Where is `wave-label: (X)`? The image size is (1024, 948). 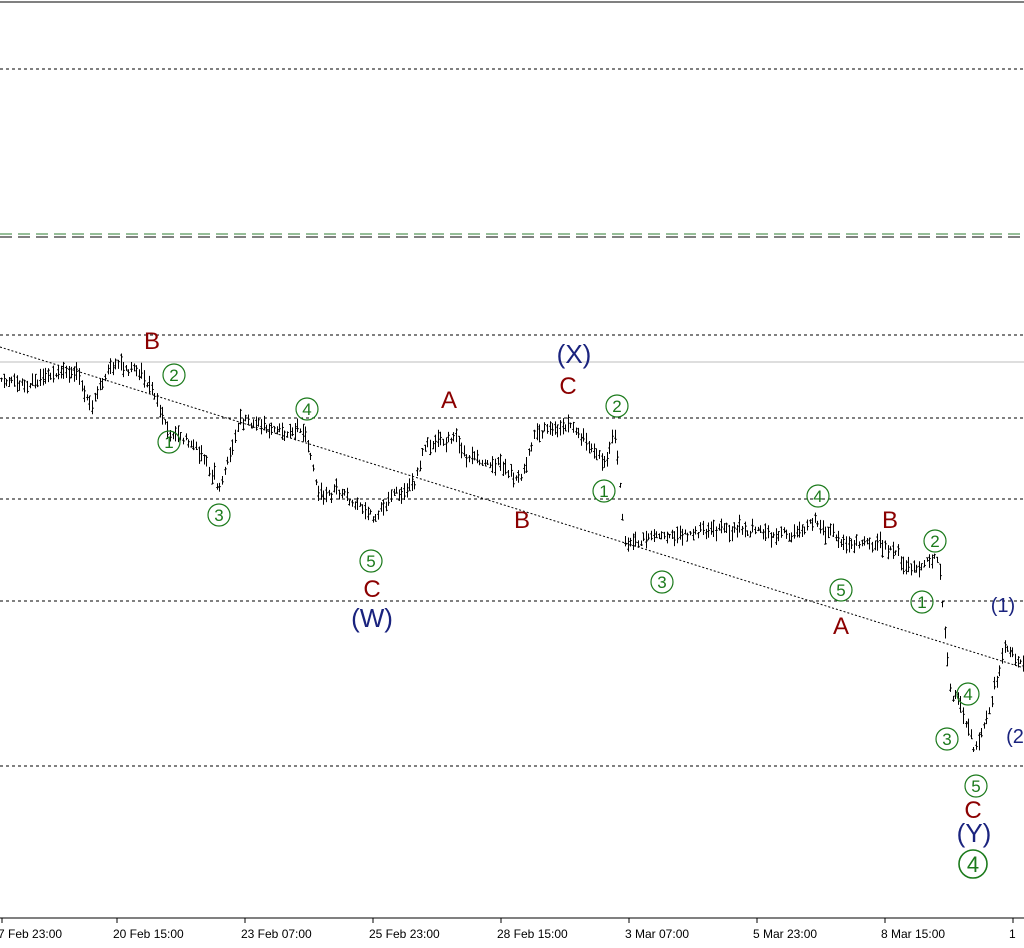
wave-label: (X) is located at coordinates (574, 354).